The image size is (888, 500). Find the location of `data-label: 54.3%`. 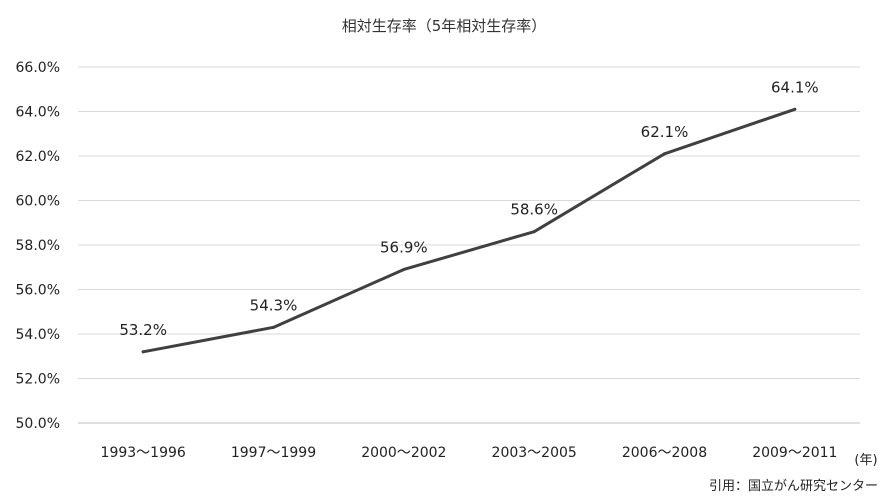

data-label: 54.3% is located at coordinates (274, 305).